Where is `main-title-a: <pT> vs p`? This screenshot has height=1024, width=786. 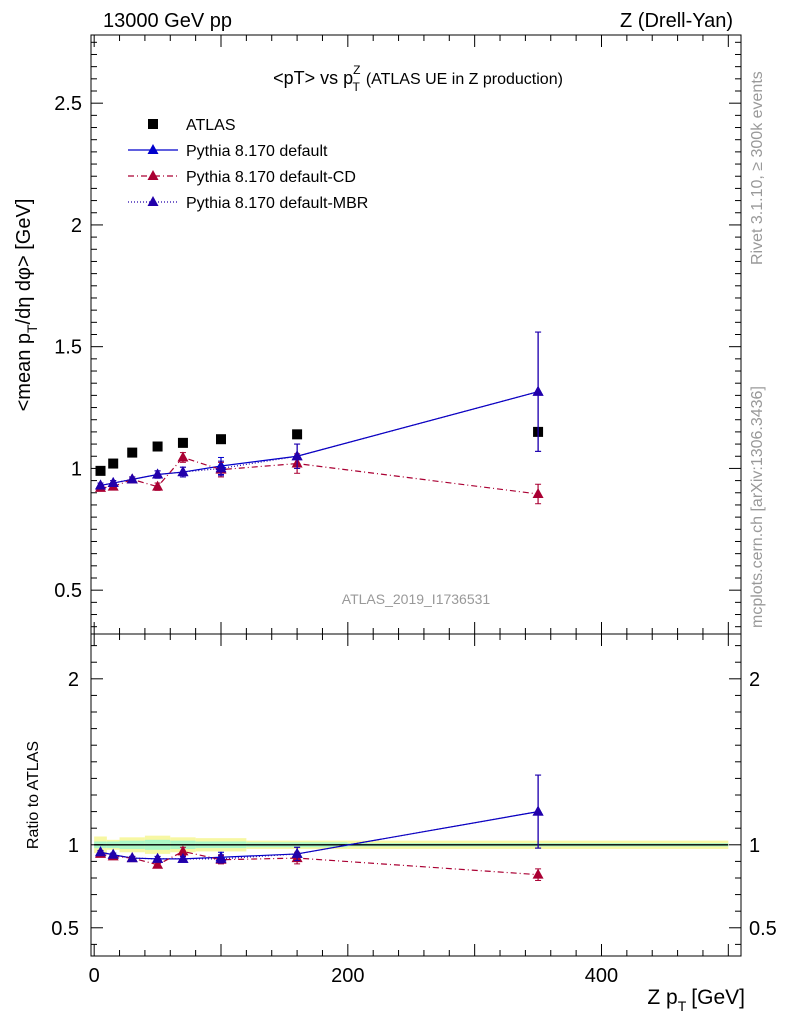 main-title-a: <pT> vs p is located at coordinates (313, 78).